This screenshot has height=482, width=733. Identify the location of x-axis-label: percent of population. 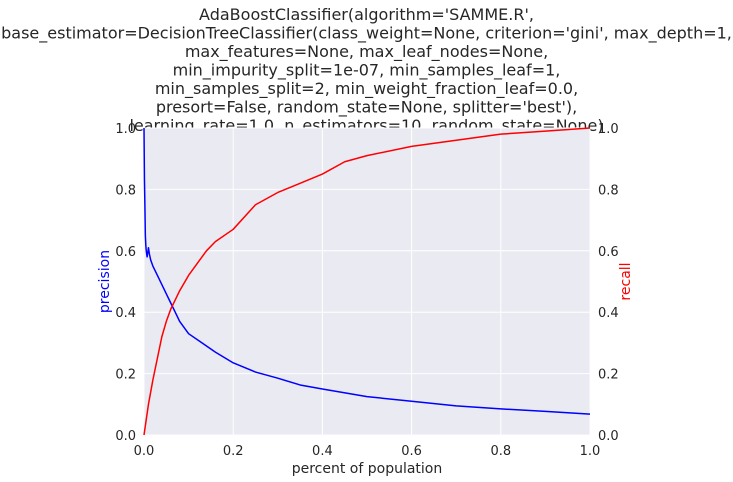
(367, 469).